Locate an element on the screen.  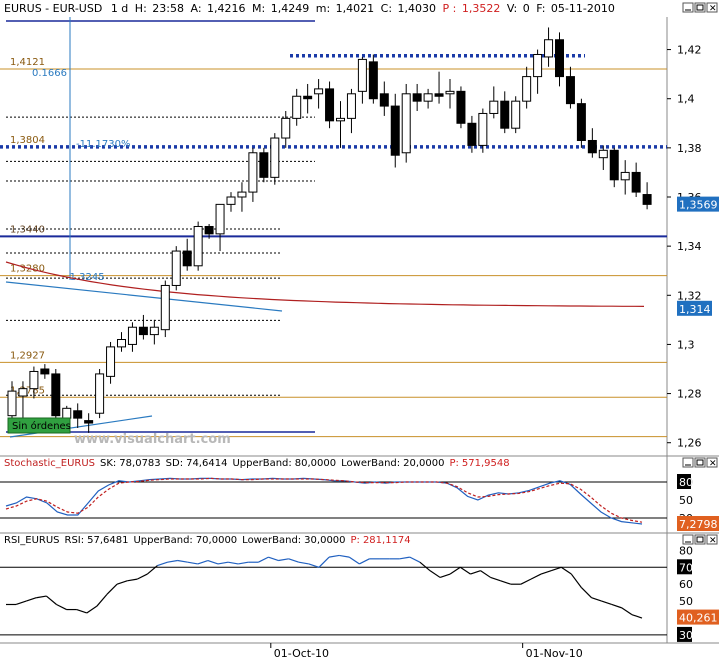
p-label: P : is located at coordinates (450, 8).